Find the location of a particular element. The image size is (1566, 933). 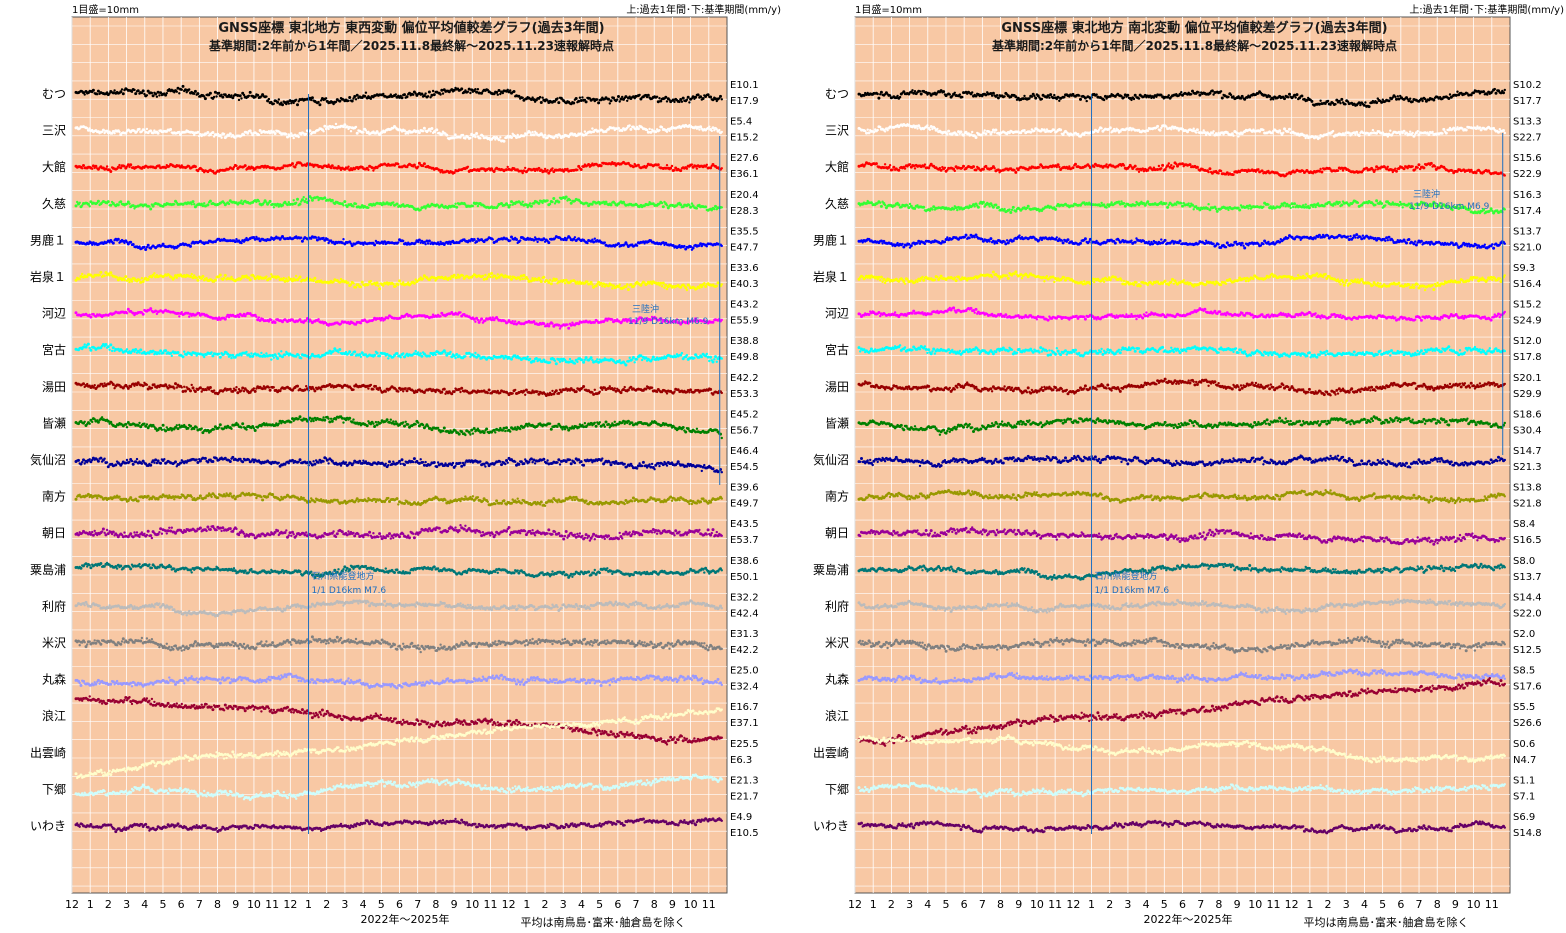

rate-bottom: E53.3 is located at coordinates (744, 394).